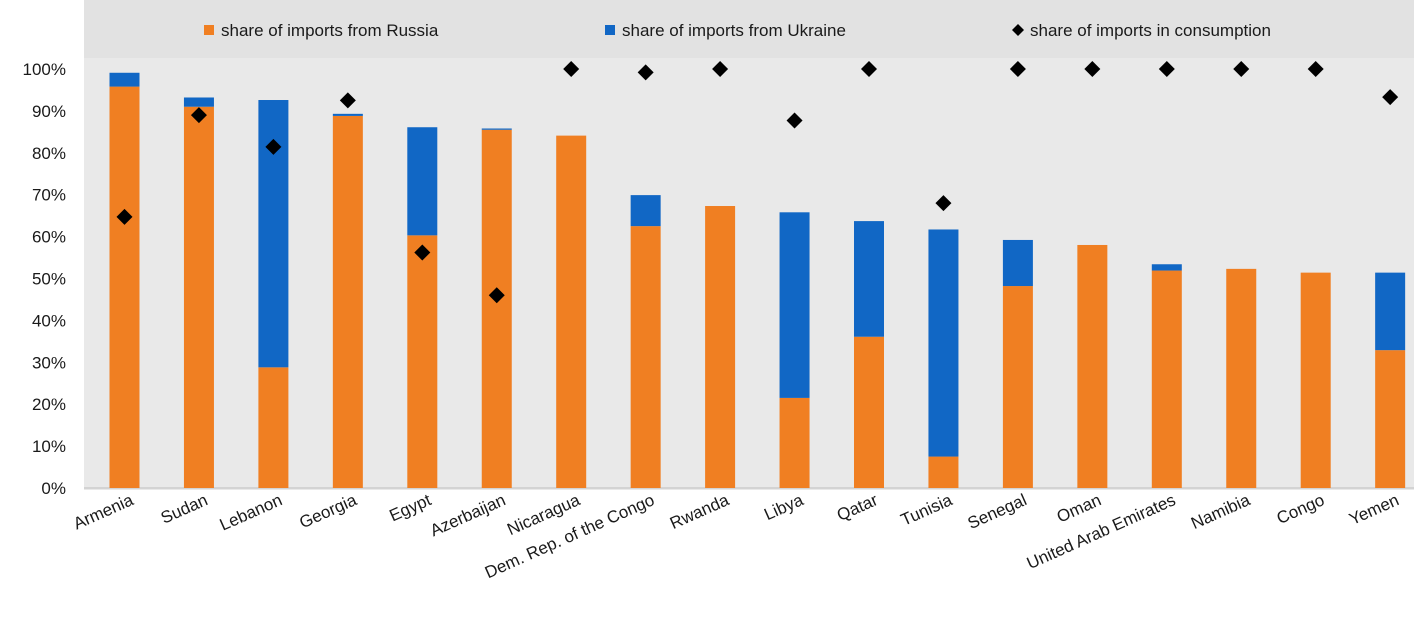  Describe the element at coordinates (997, 511) in the screenshot. I see `x-category-label: Senegal` at that location.